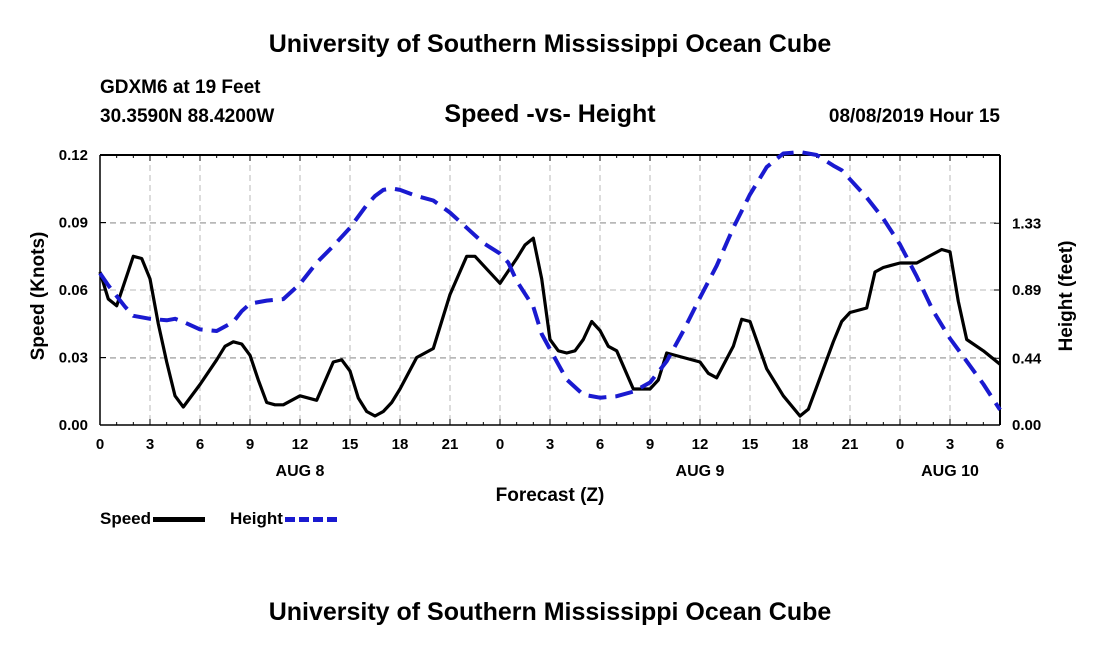 The height and width of the screenshot is (650, 1100). I want to click on y-left-tick-label: 0.03, so click(73, 358).